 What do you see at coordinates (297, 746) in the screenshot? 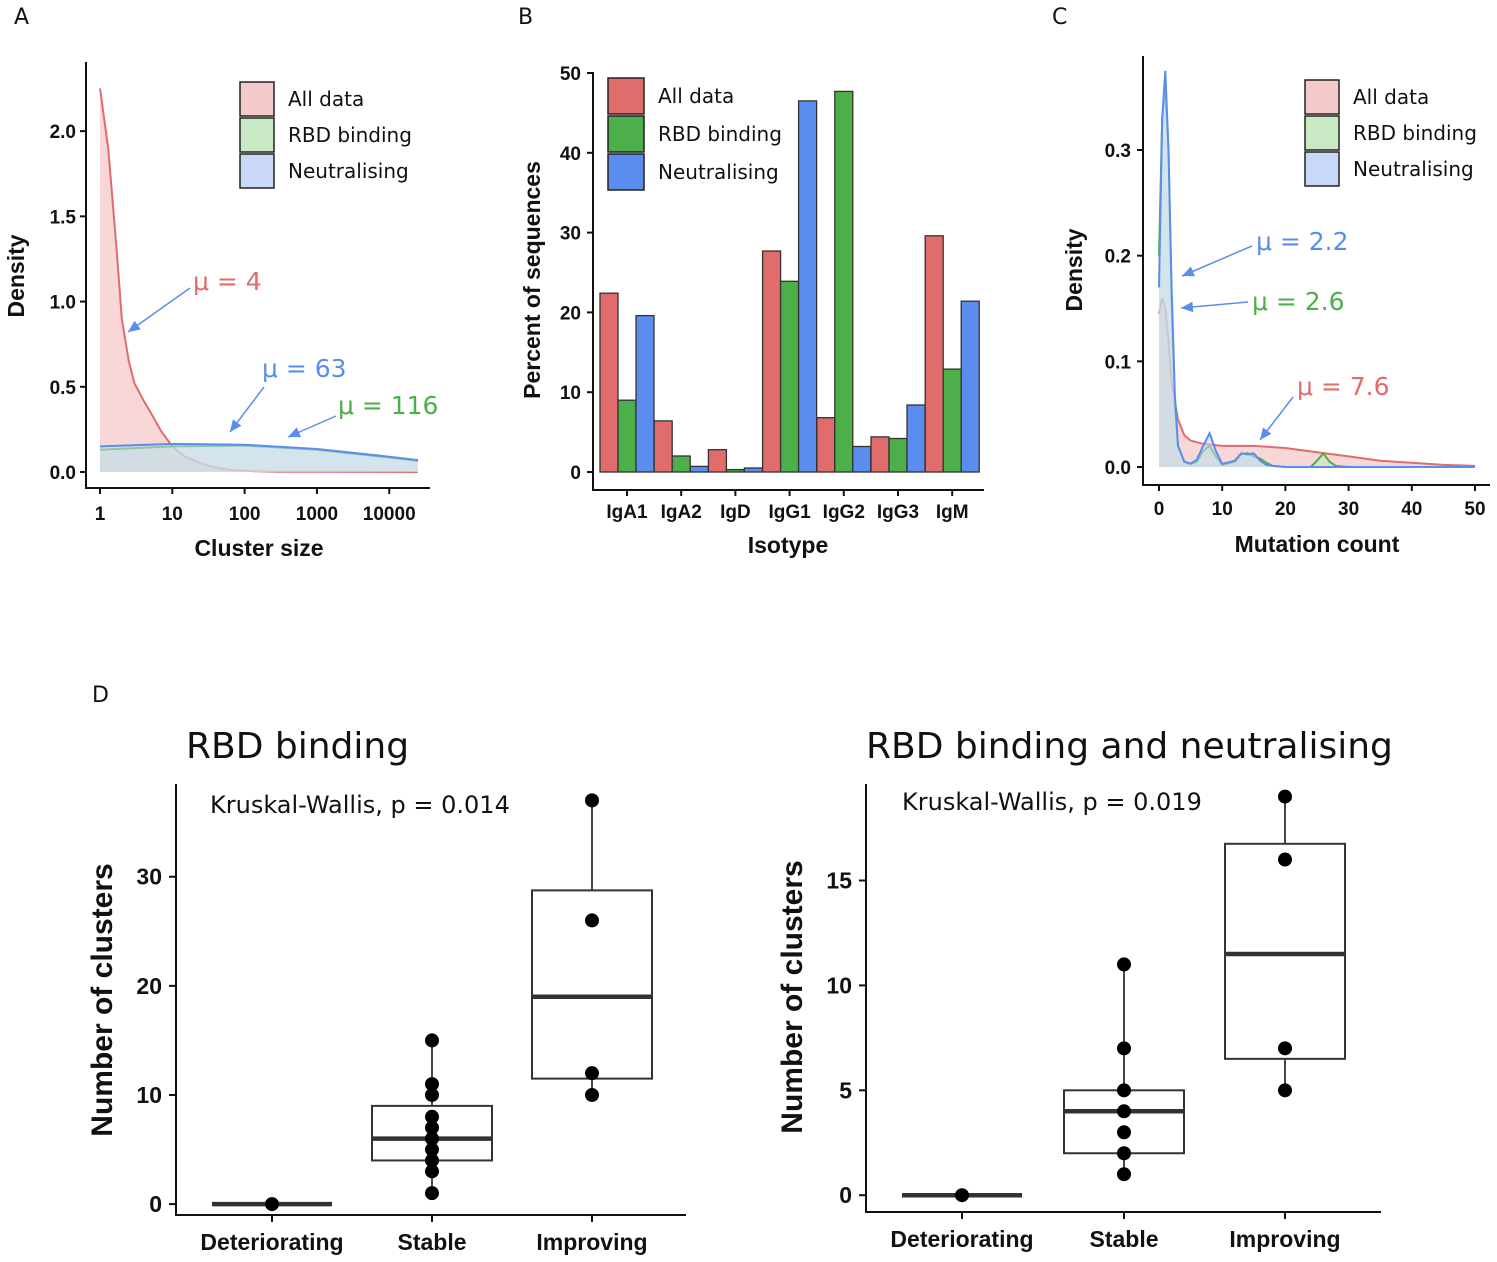
I see `panel-d1-title: RBD binding` at bounding box center [297, 746].